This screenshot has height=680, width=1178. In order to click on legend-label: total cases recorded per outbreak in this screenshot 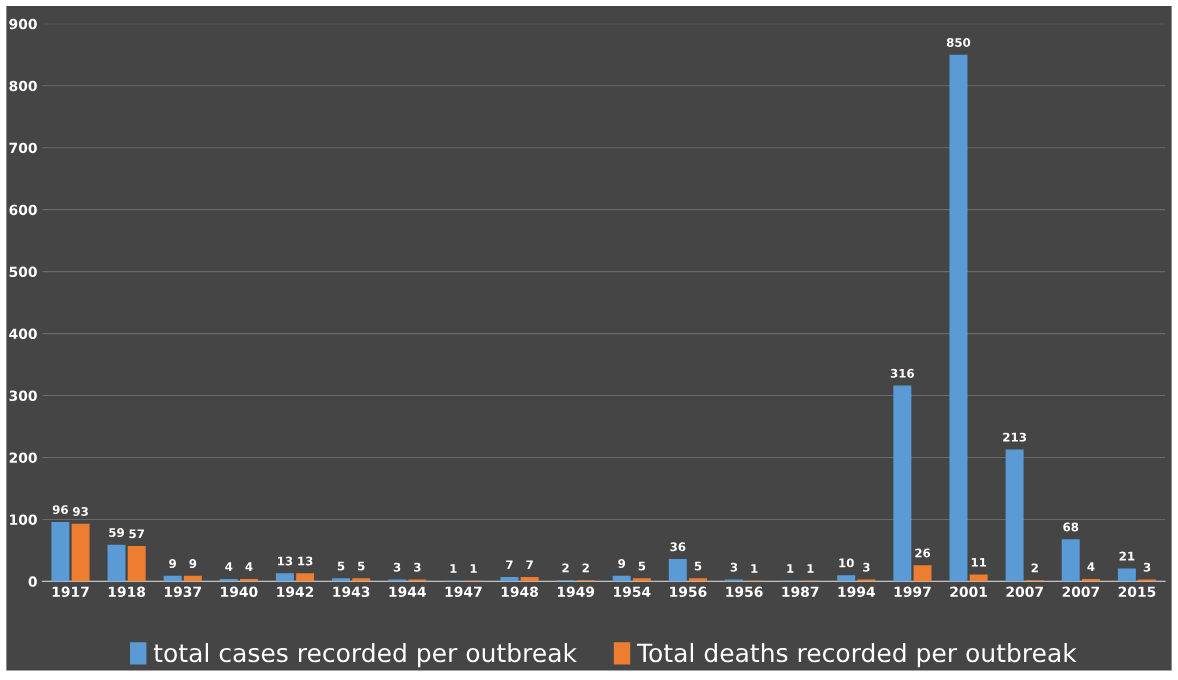, I will do `click(365, 655)`.